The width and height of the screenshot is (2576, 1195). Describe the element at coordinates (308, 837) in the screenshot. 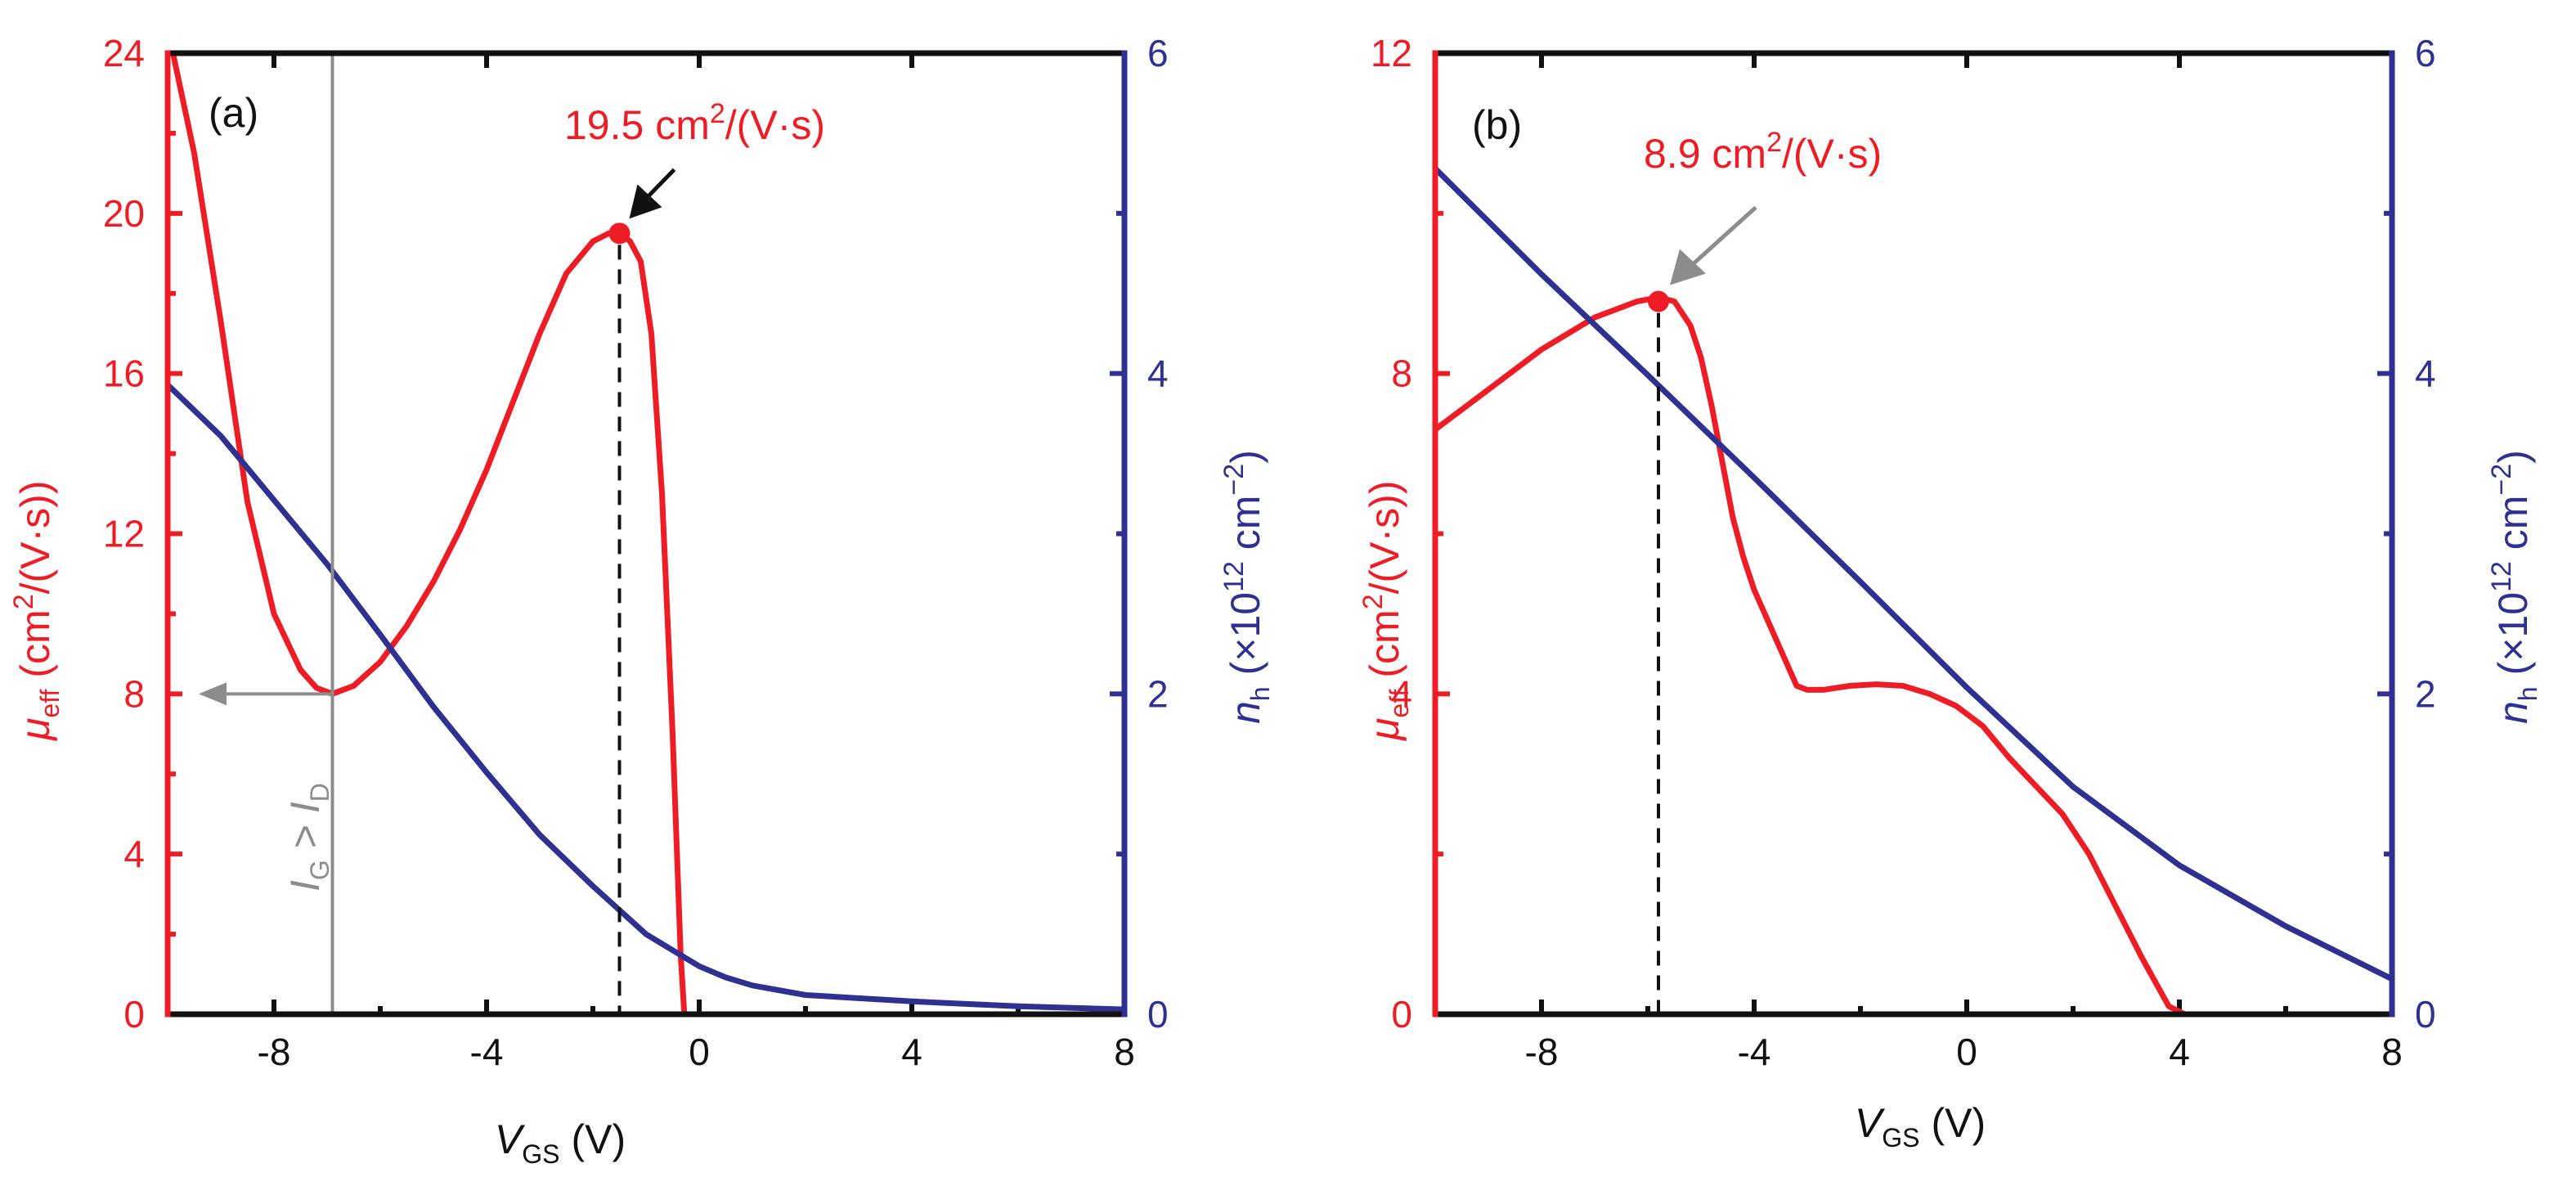

I see `a-gate-limit-label: IG > ID` at that location.